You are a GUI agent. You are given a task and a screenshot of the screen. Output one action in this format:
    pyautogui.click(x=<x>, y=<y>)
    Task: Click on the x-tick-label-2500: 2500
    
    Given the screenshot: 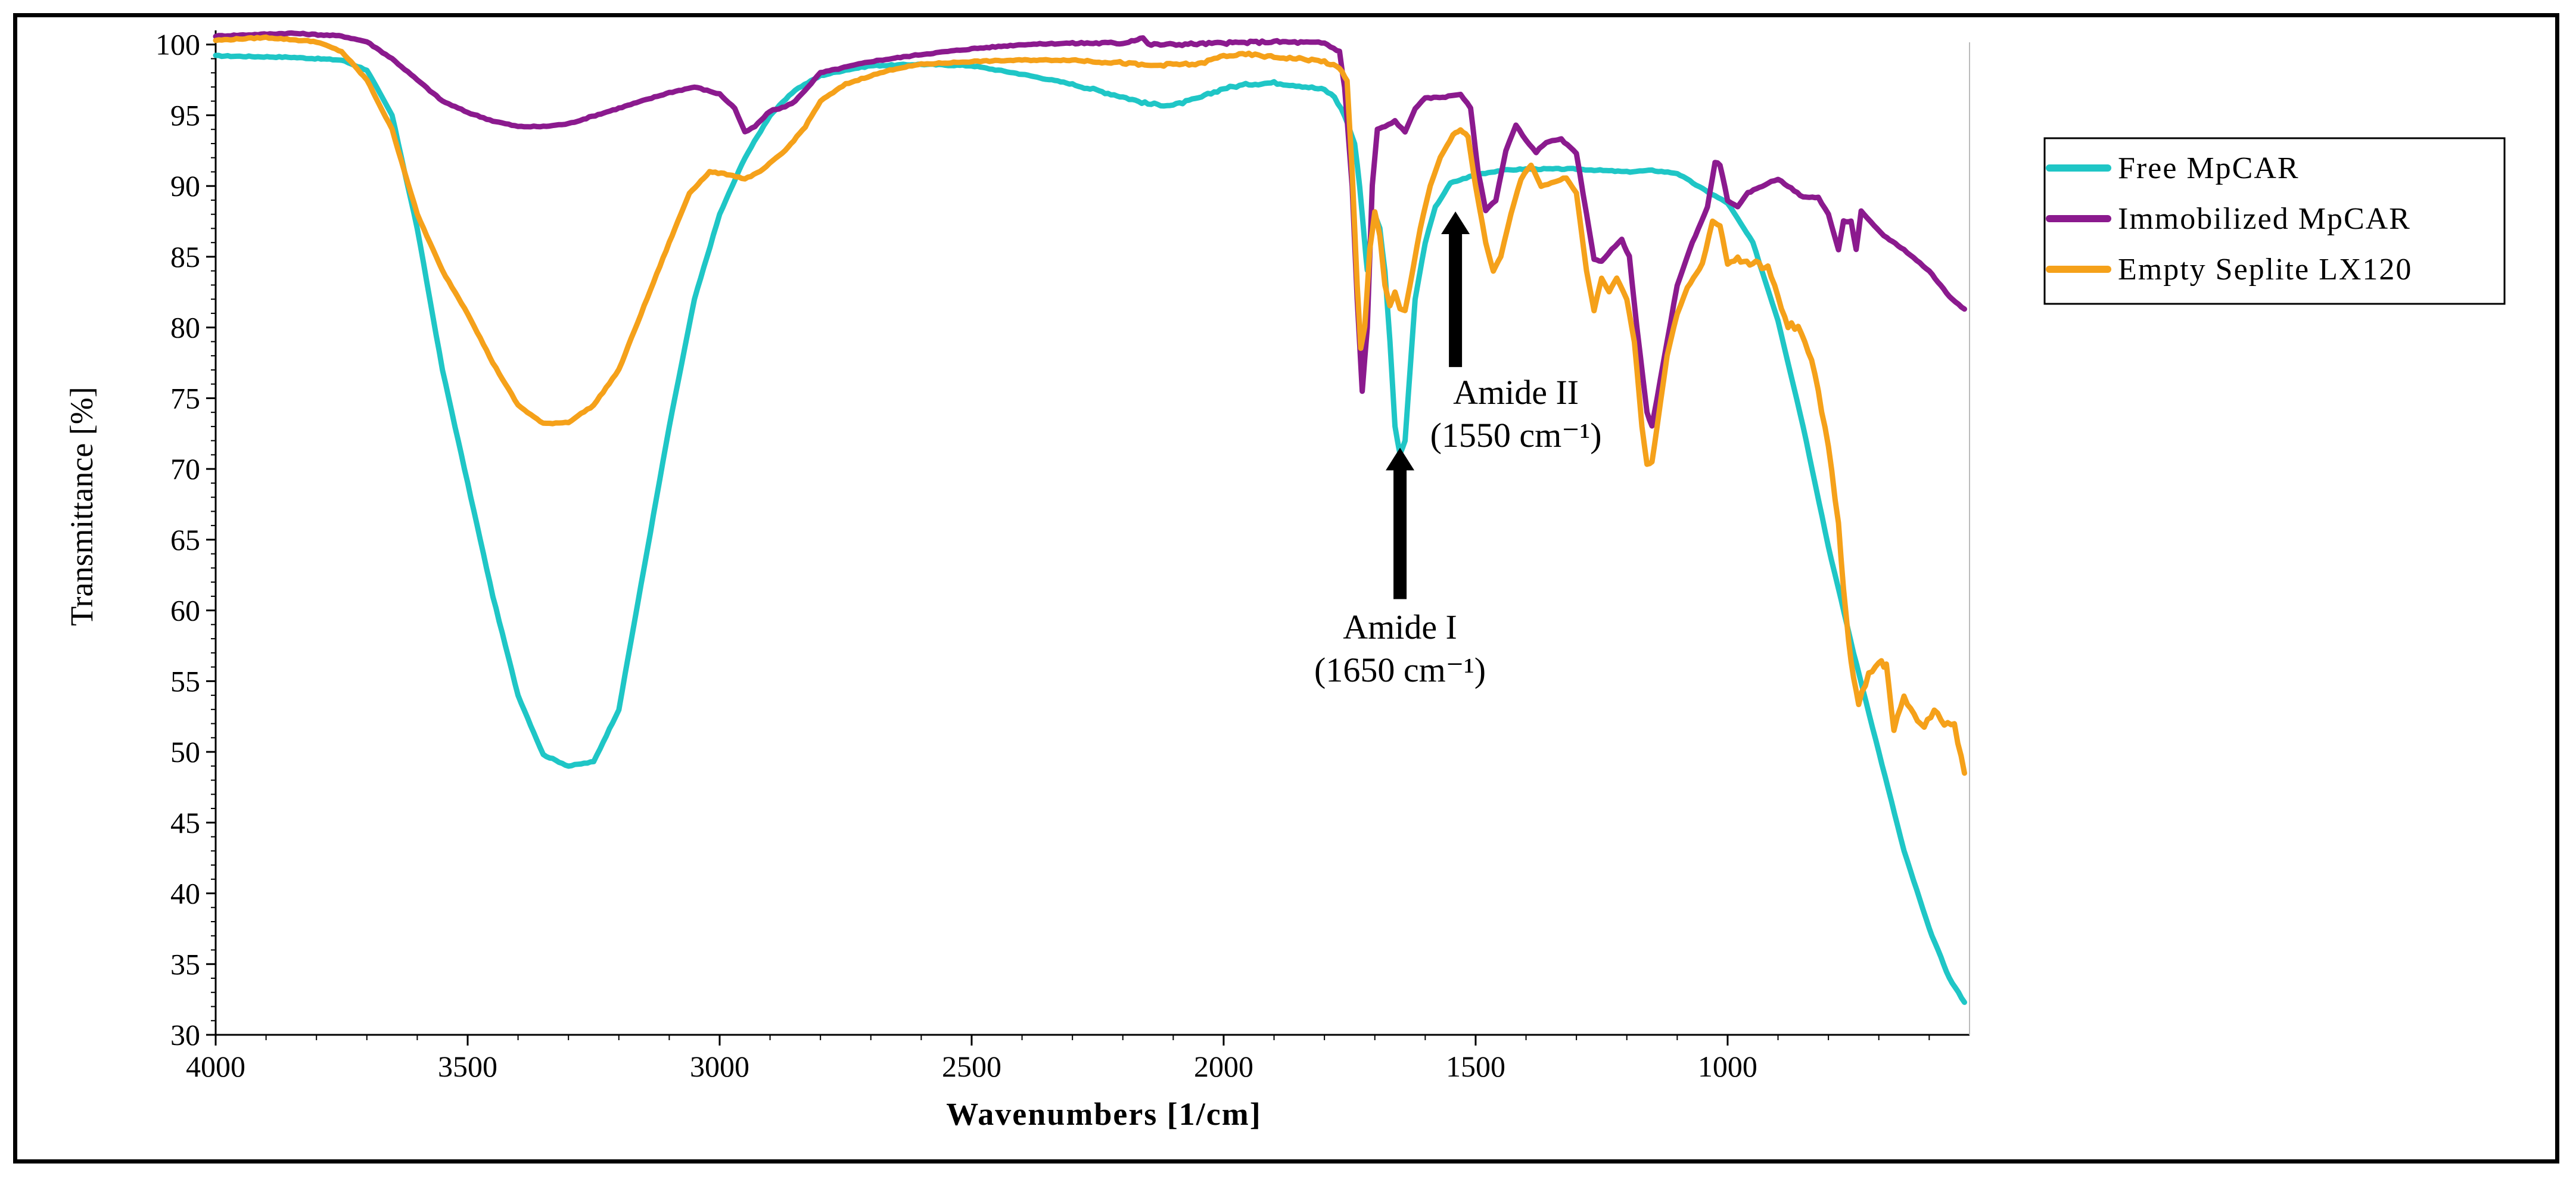 What is the action you would take?
    pyautogui.click(x=971, y=1066)
    